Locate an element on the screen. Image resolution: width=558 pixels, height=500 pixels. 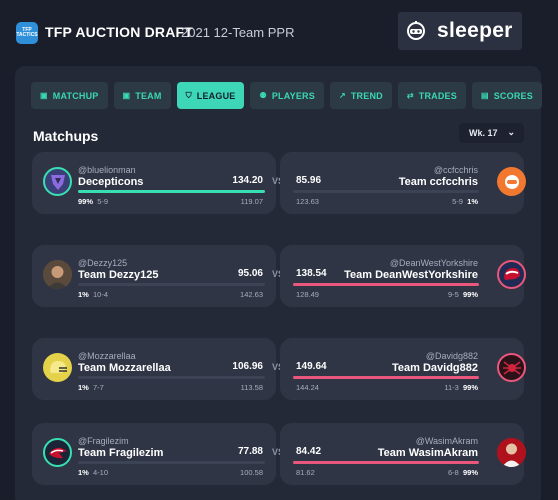
record: 10-4 is located at coordinates (101, 294).